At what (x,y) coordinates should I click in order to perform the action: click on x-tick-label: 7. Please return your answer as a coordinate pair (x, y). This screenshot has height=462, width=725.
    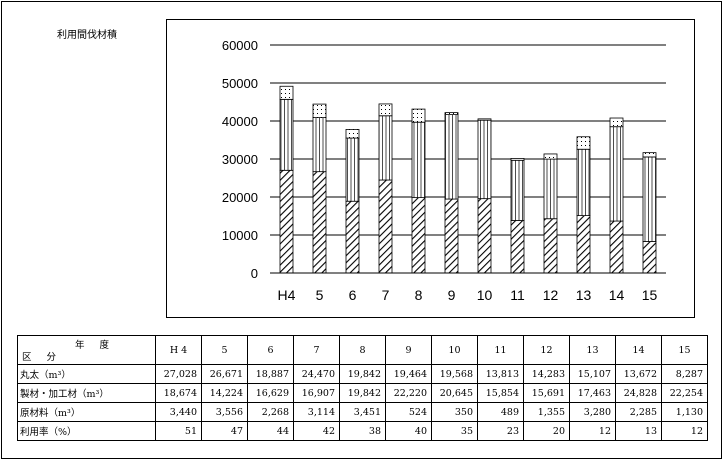
    Looking at the image, I should click on (386, 295).